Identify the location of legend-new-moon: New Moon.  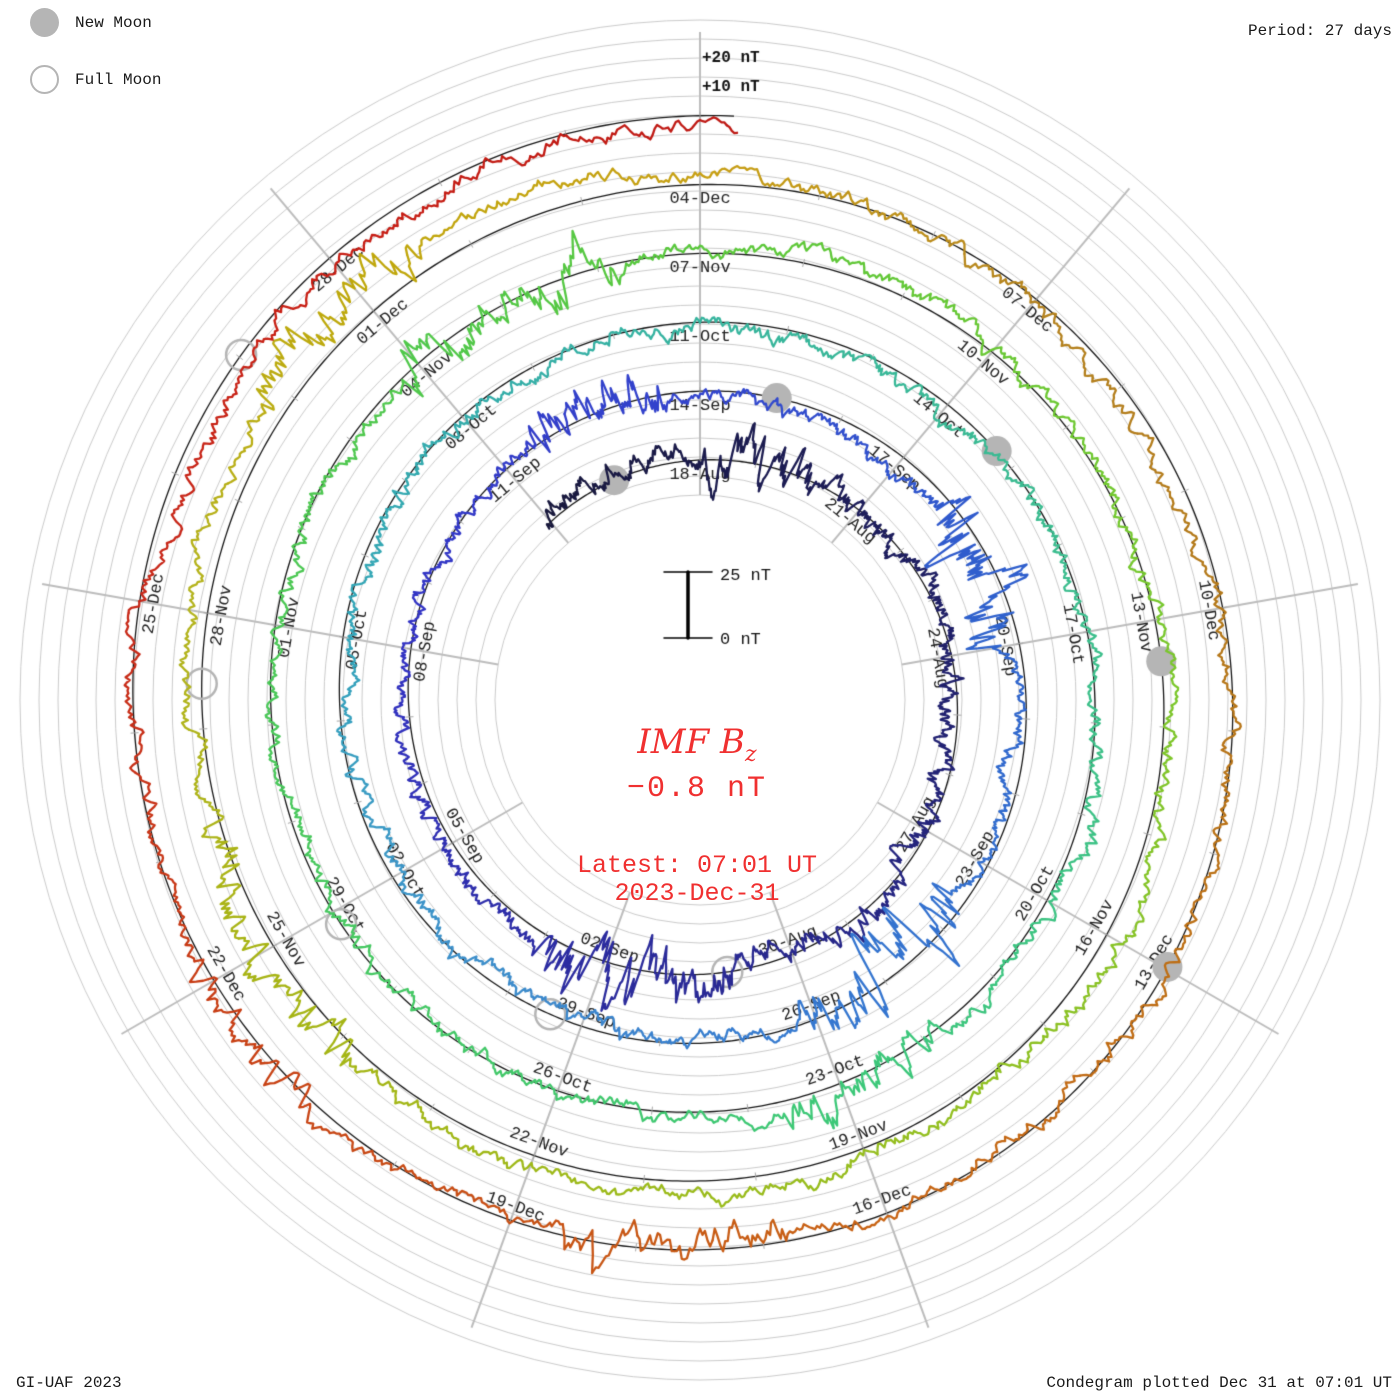
(91, 22).